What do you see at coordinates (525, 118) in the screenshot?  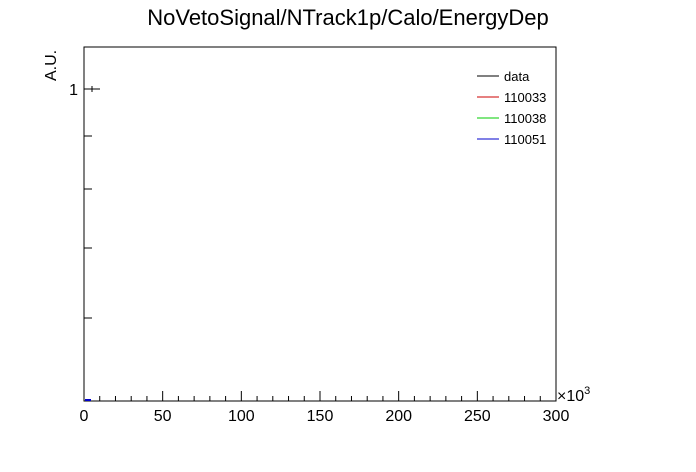 I see `legend-label-110038: 110038` at bounding box center [525, 118].